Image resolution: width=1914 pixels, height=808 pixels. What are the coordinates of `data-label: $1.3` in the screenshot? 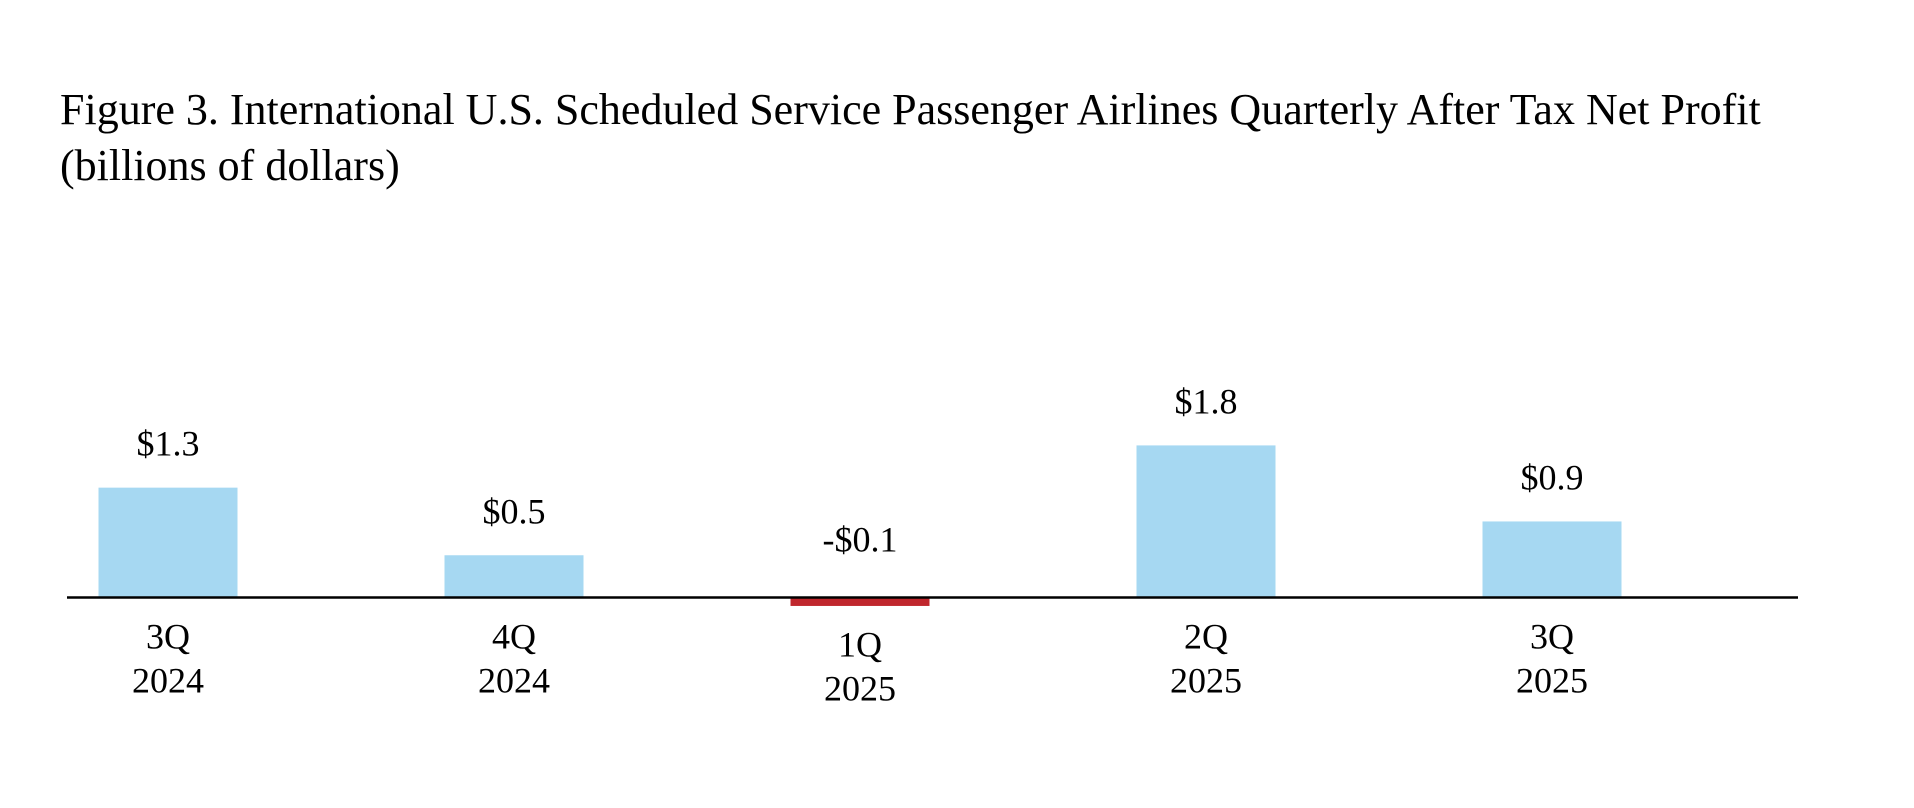 It's located at (168, 444).